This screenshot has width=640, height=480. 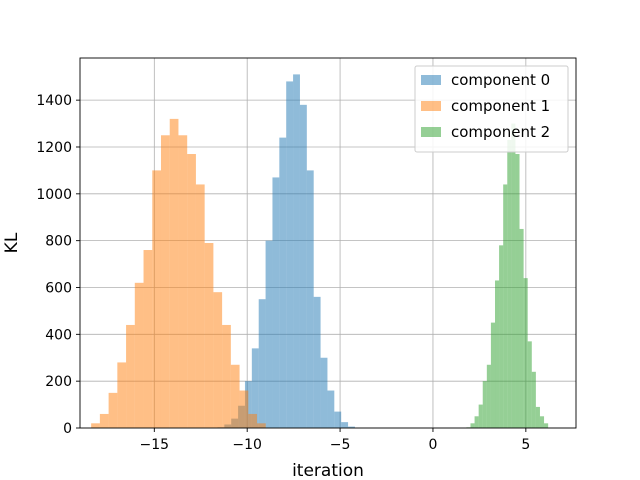 What do you see at coordinates (500, 106) in the screenshot?
I see `legend-label: component 1` at bounding box center [500, 106].